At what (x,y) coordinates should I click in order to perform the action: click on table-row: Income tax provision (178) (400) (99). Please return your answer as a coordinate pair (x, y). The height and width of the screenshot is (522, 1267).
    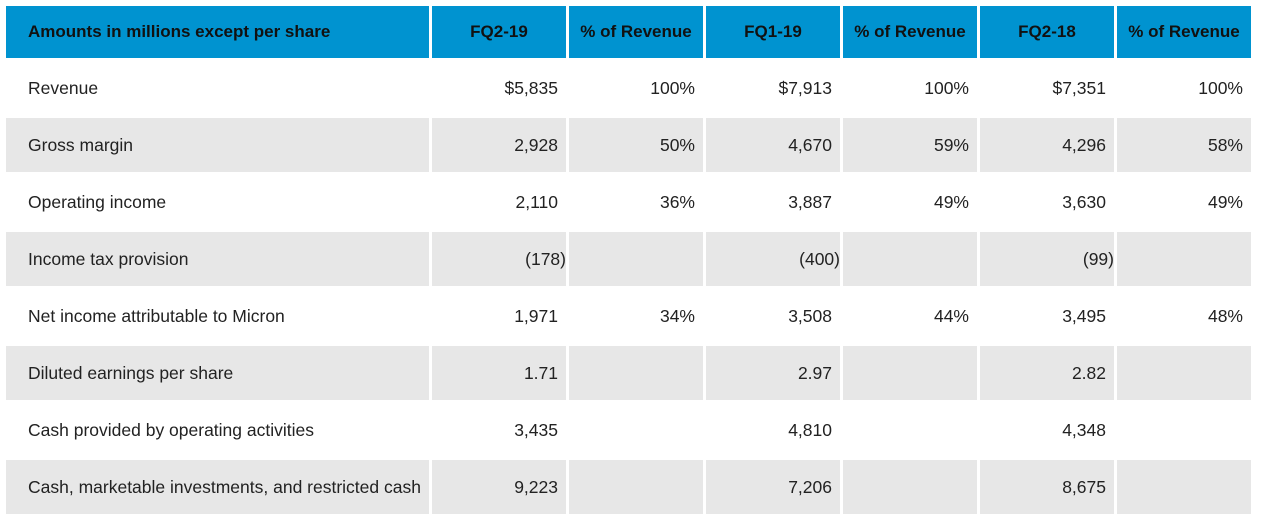
    Looking at the image, I should click on (628, 259).